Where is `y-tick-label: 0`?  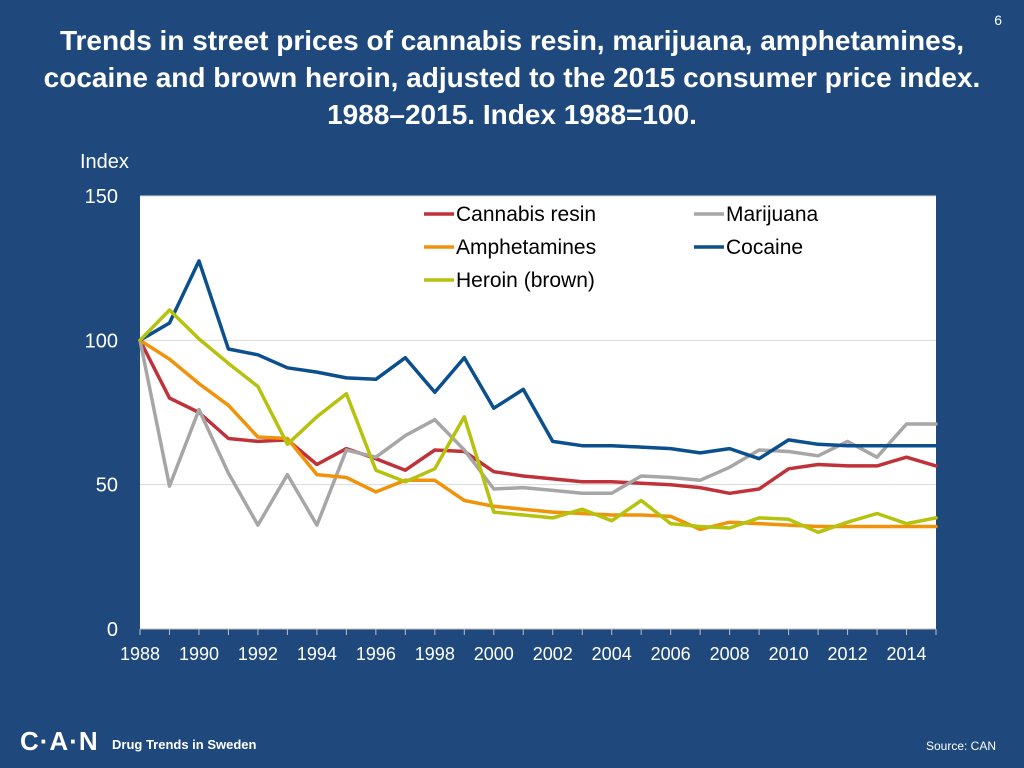
y-tick-label: 0 is located at coordinates (112, 630).